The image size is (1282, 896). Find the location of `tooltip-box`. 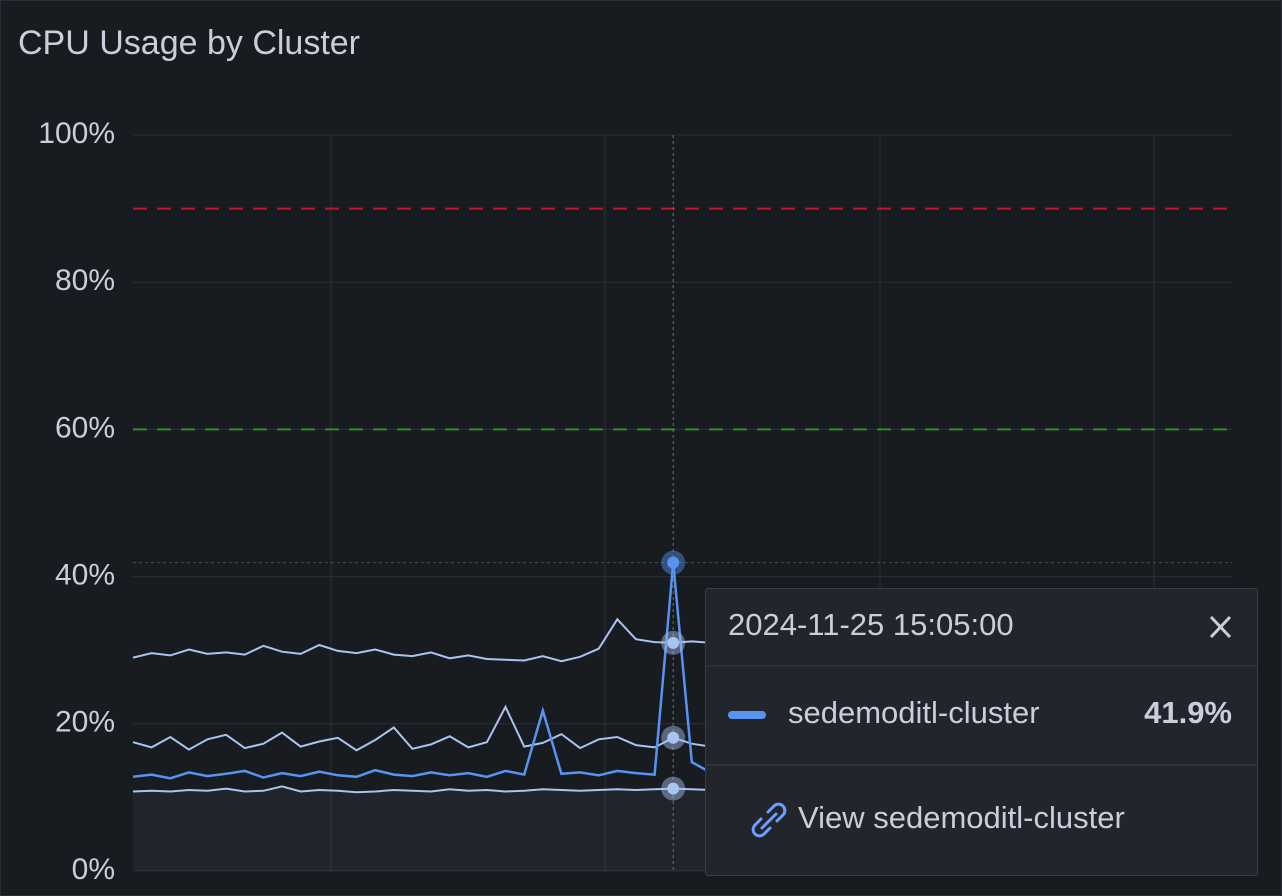

tooltip-box is located at coordinates (981, 732).